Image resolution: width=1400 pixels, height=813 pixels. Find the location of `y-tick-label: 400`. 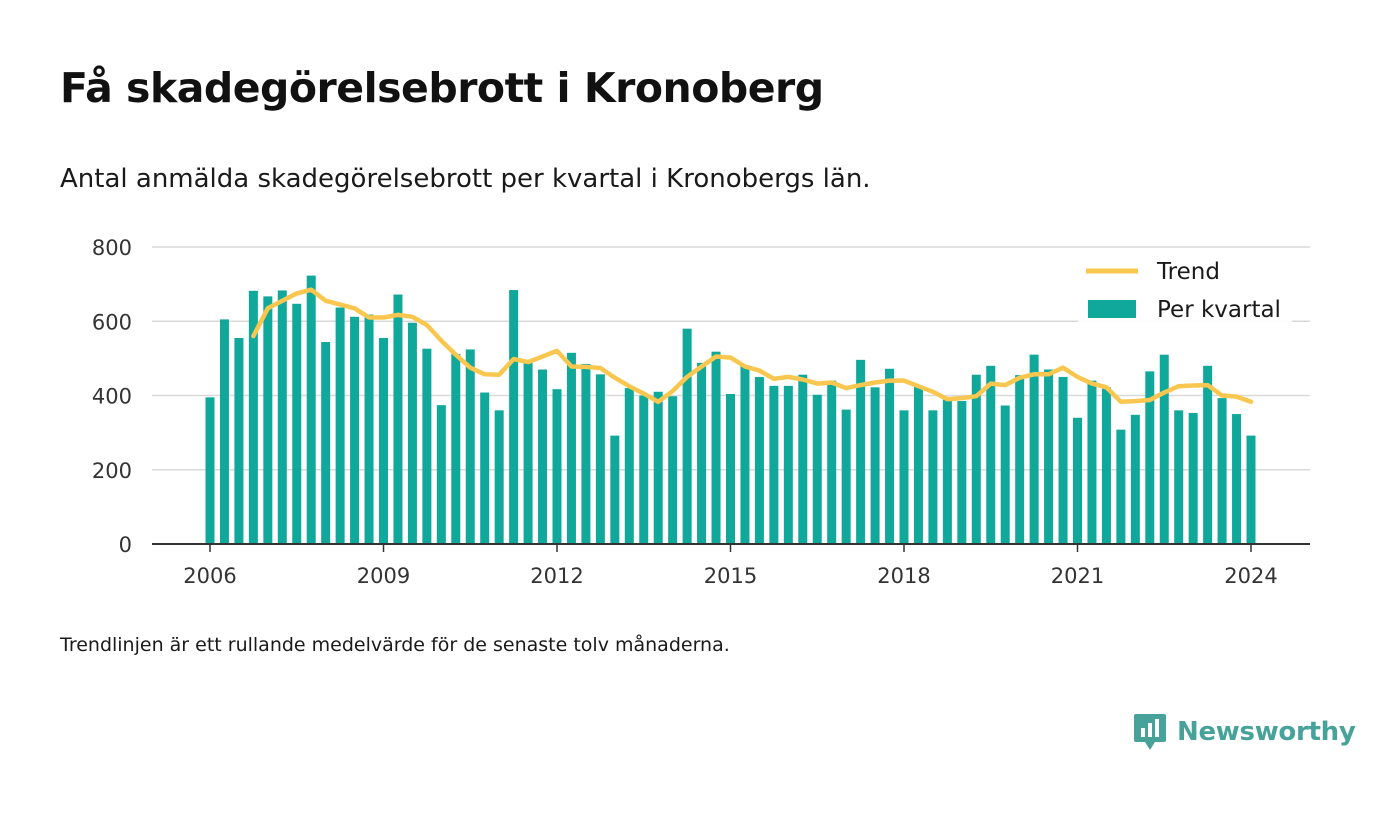

y-tick-label: 400 is located at coordinates (112, 397).